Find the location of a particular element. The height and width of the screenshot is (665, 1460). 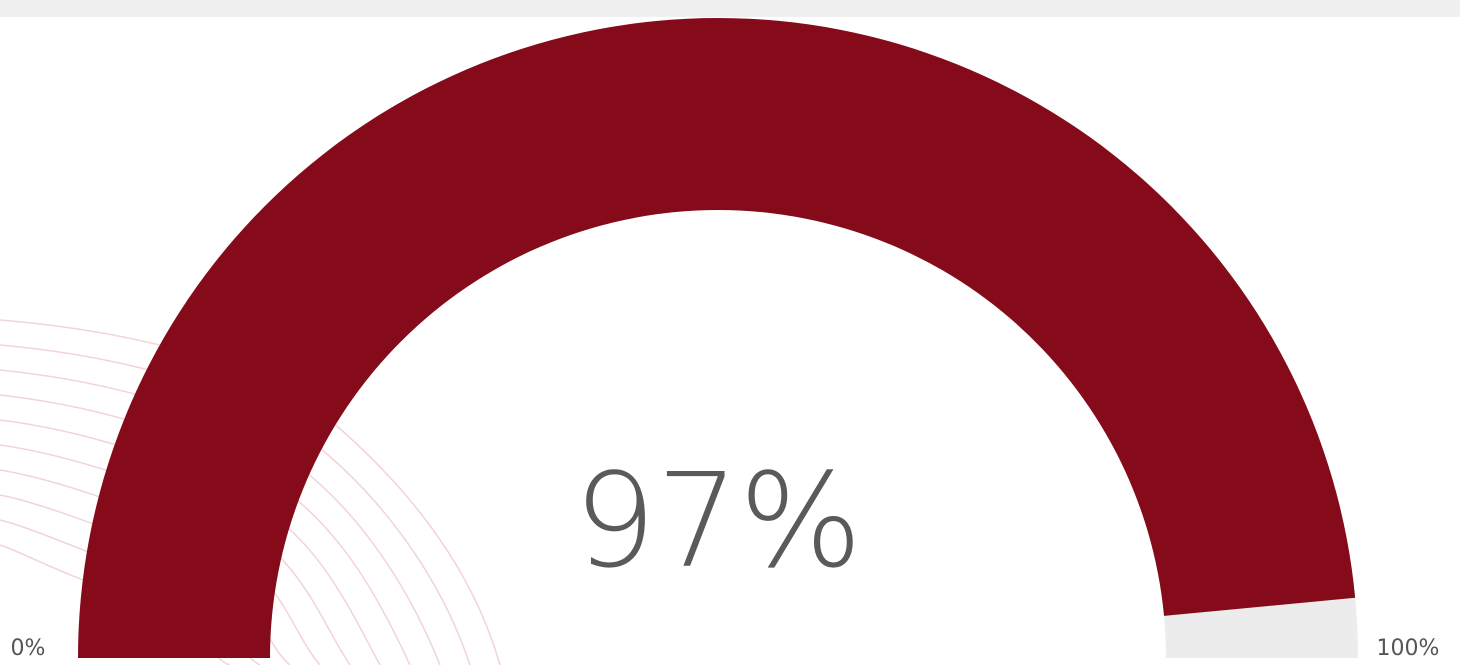

tick-label: 100% is located at coordinates (1408, 648).